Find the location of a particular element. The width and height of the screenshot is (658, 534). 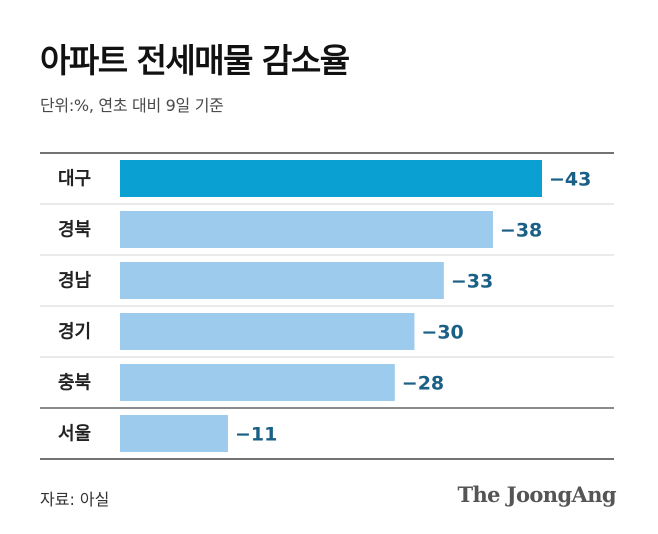

category-label: 대구 is located at coordinates (74, 179).